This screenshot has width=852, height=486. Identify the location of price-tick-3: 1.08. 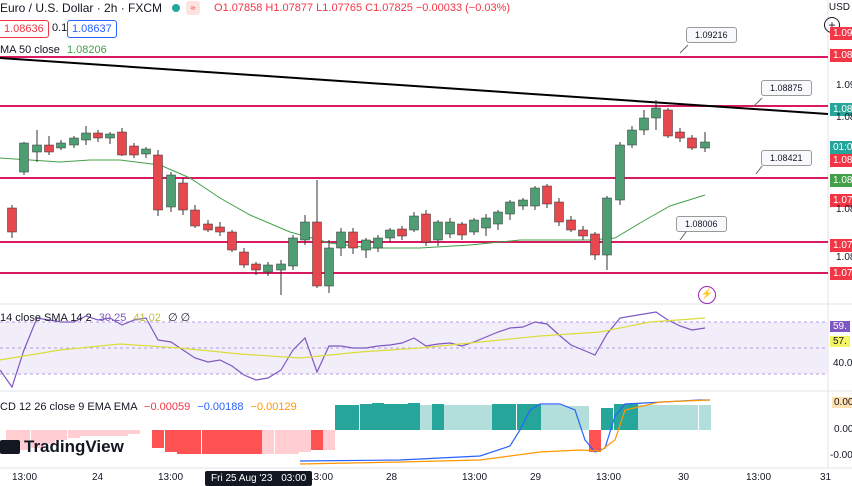
(844, 257).